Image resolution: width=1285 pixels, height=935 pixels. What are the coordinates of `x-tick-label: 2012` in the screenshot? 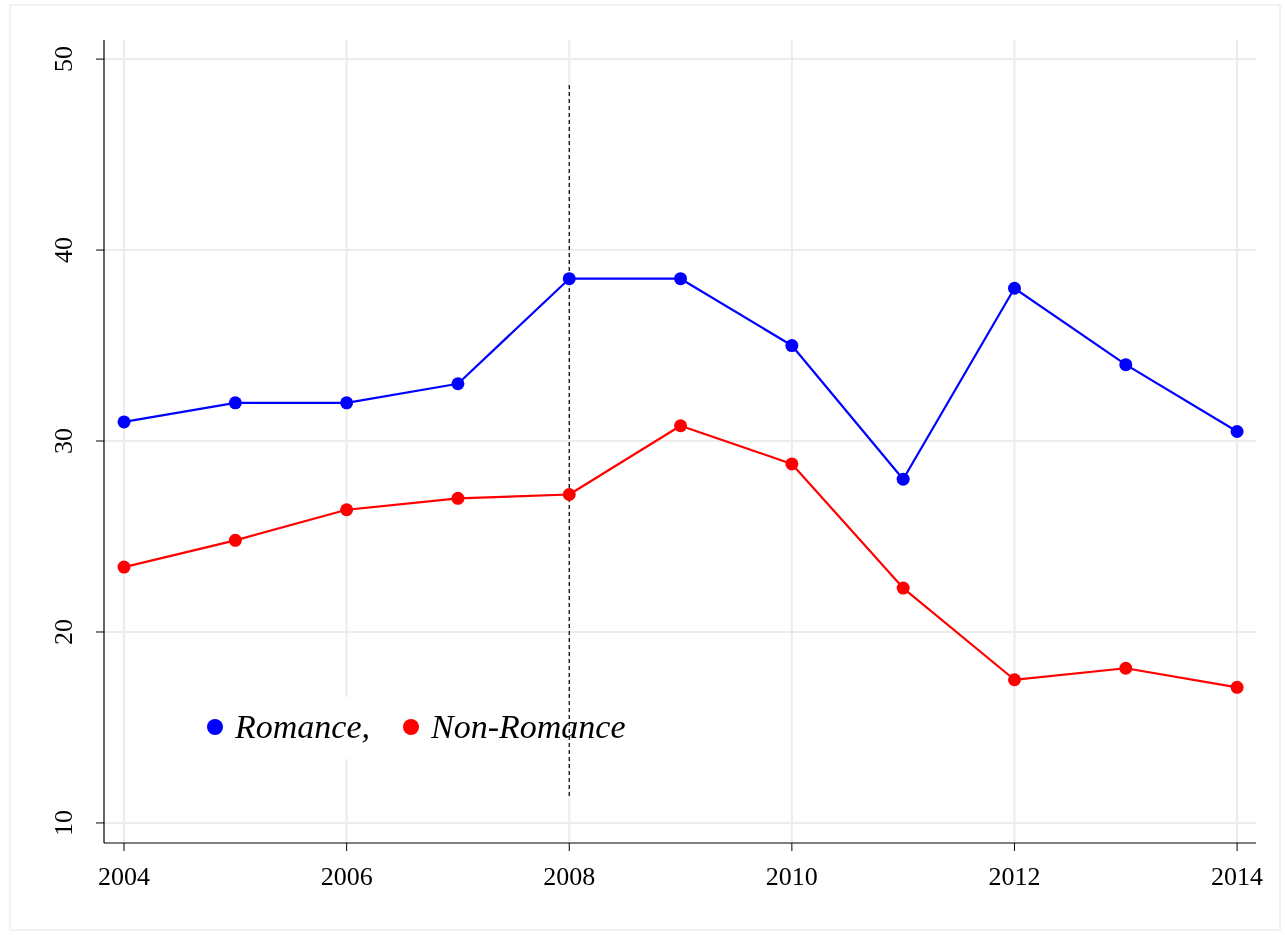 It's located at (1014, 876).